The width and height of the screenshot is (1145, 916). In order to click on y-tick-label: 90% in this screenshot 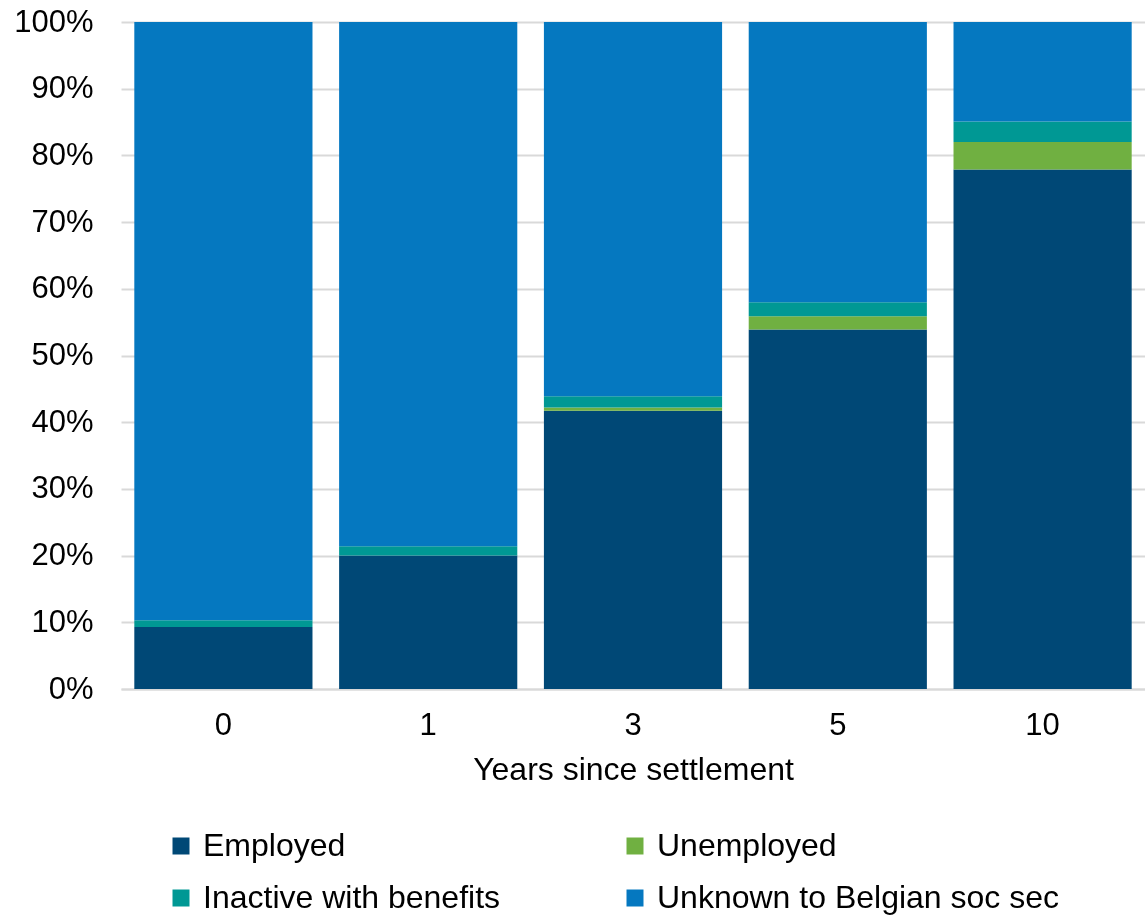, I will do `click(62, 88)`.